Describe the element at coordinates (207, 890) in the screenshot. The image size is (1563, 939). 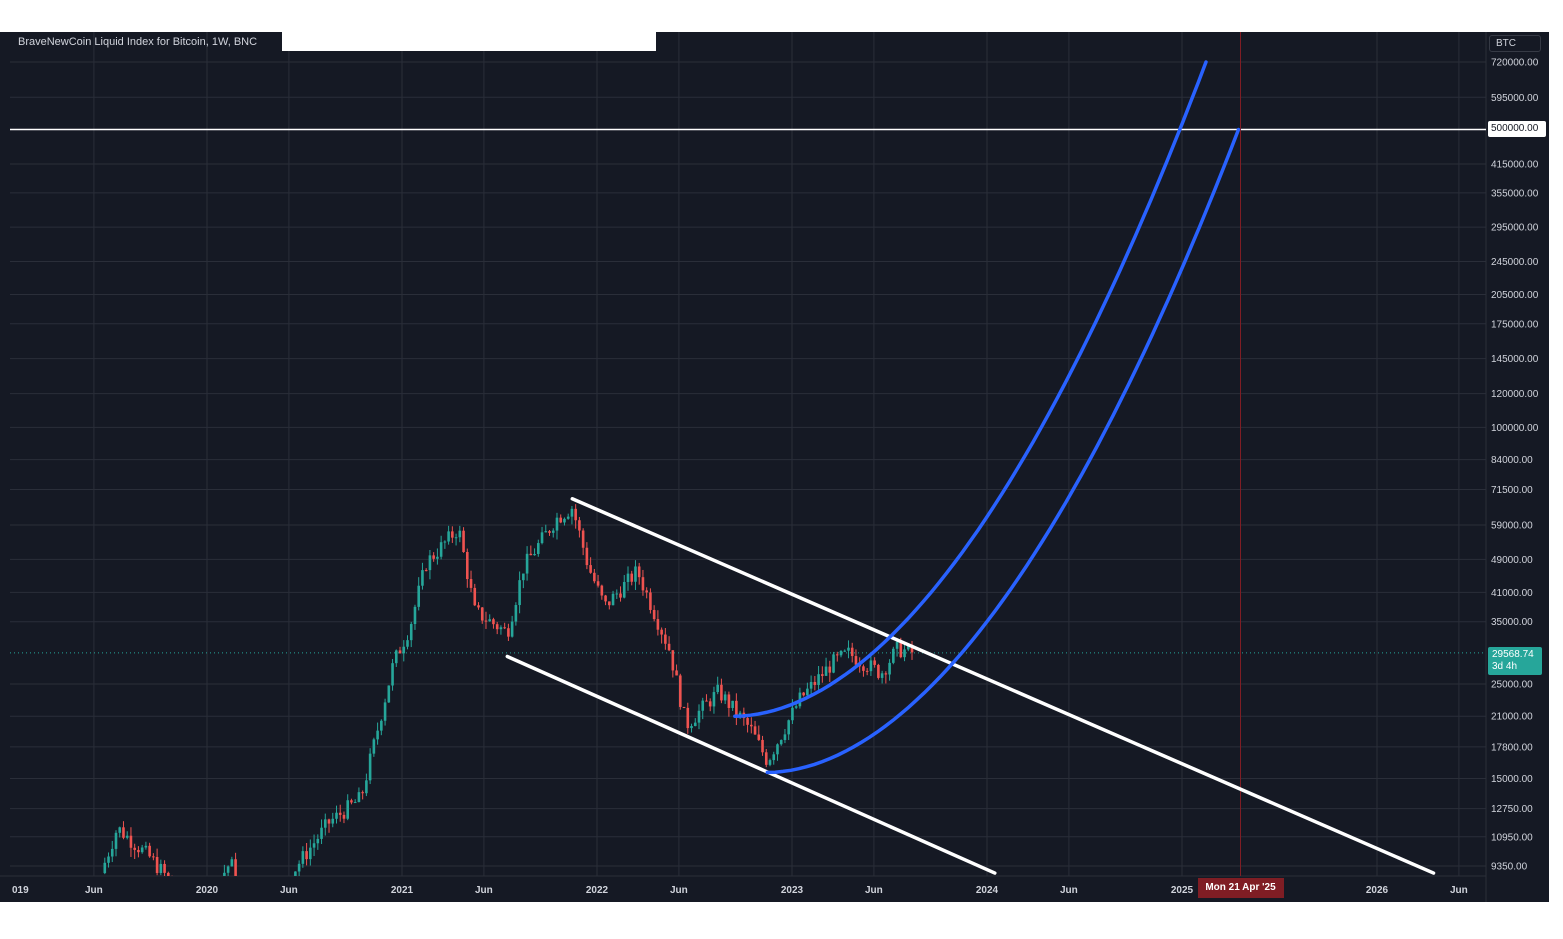
I see `time-tick-label: 2020` at that location.